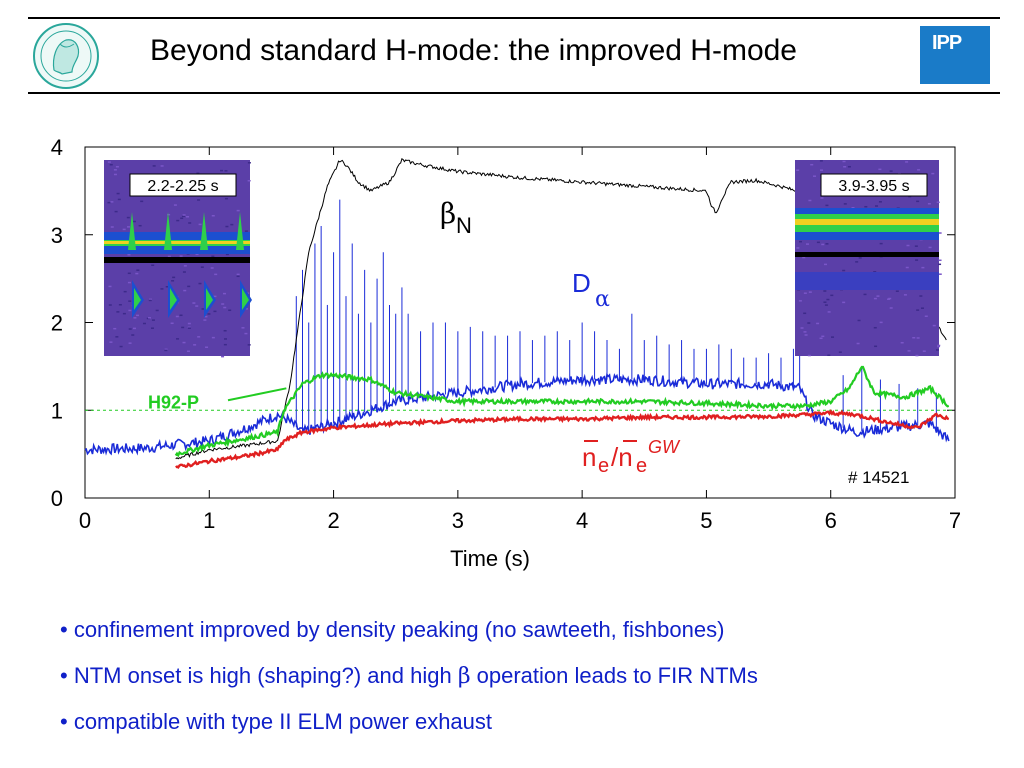  I want to click on x-tick-label: 4, so click(582, 520).